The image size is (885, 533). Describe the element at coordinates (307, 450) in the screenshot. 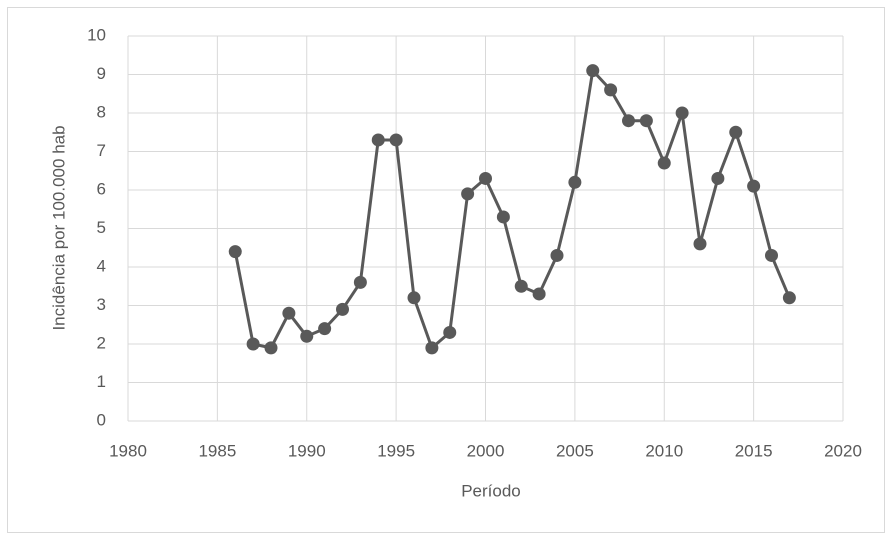

I see `x-tick-label: 1990` at that location.